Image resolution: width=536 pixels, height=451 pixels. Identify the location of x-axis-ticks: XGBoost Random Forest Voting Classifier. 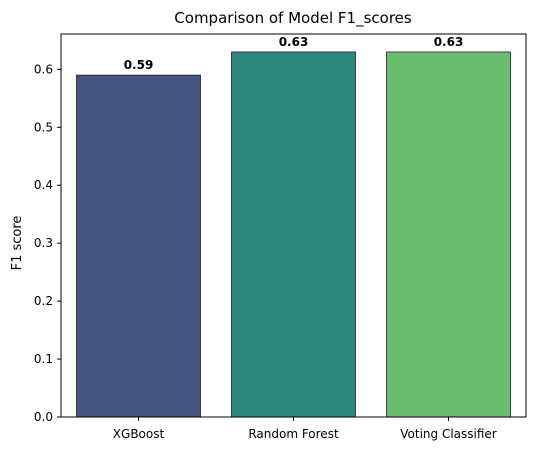
(305, 429).